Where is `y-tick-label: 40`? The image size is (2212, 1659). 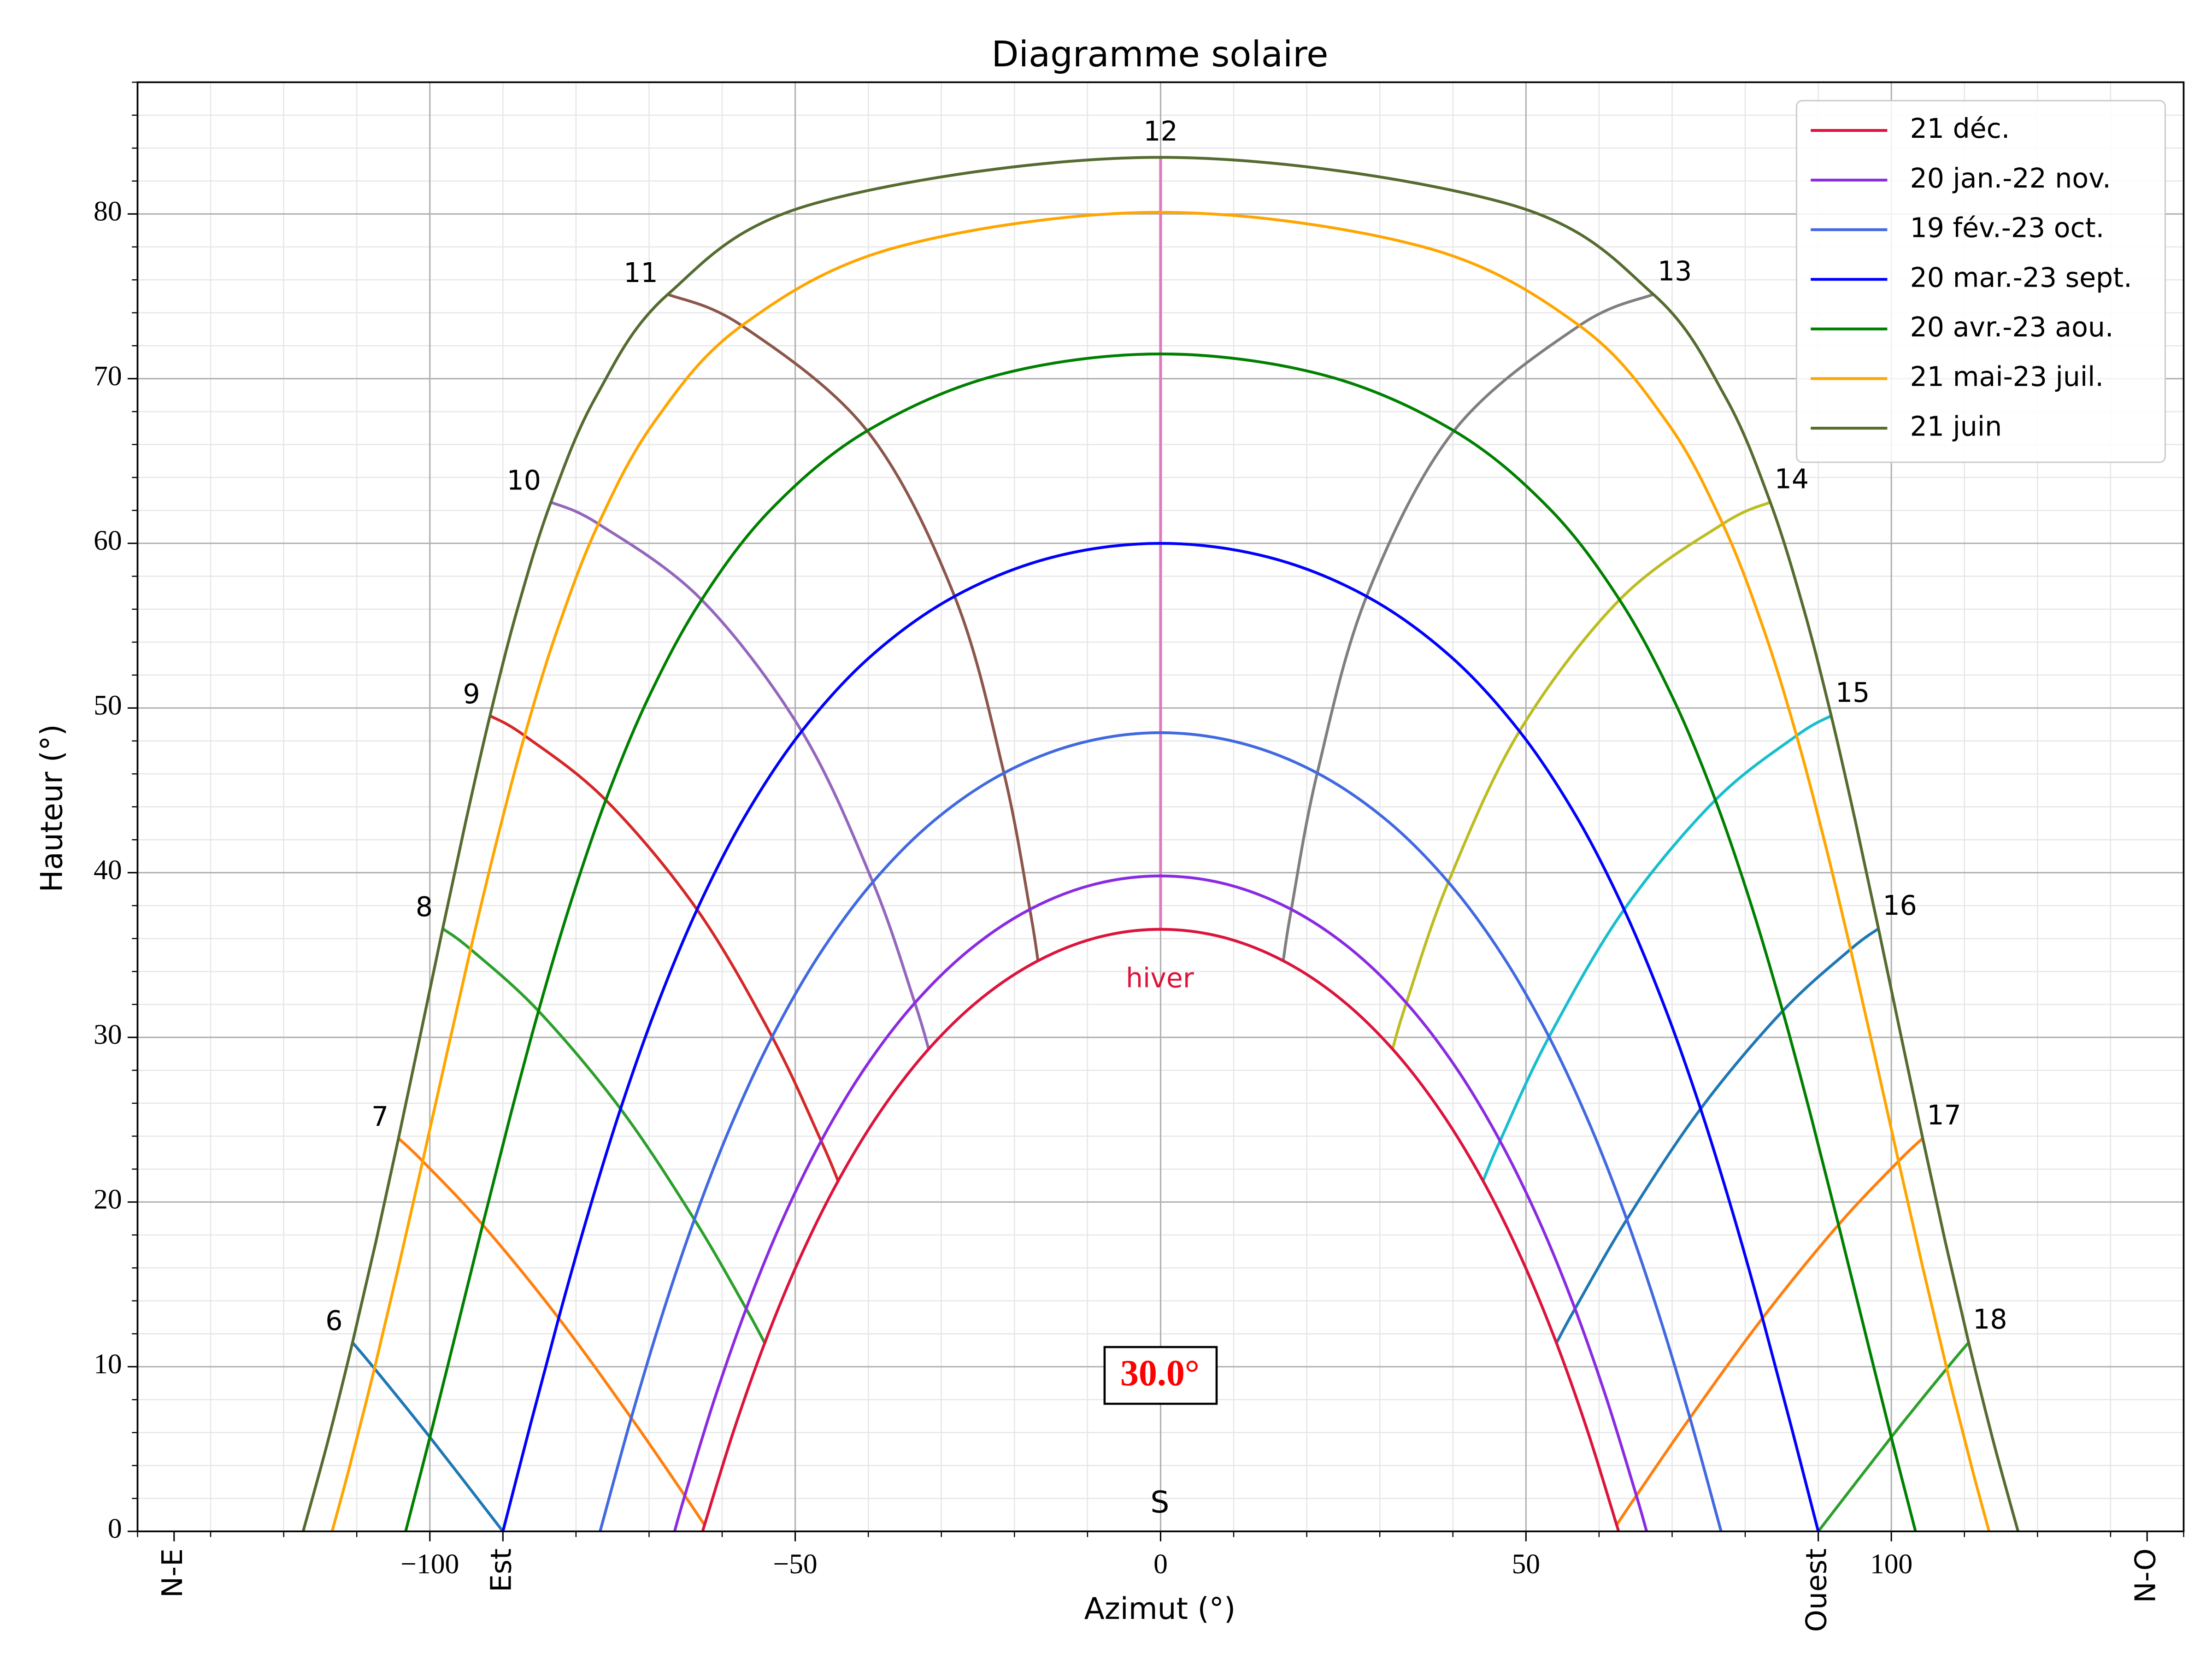 y-tick-label: 40 is located at coordinates (108, 870).